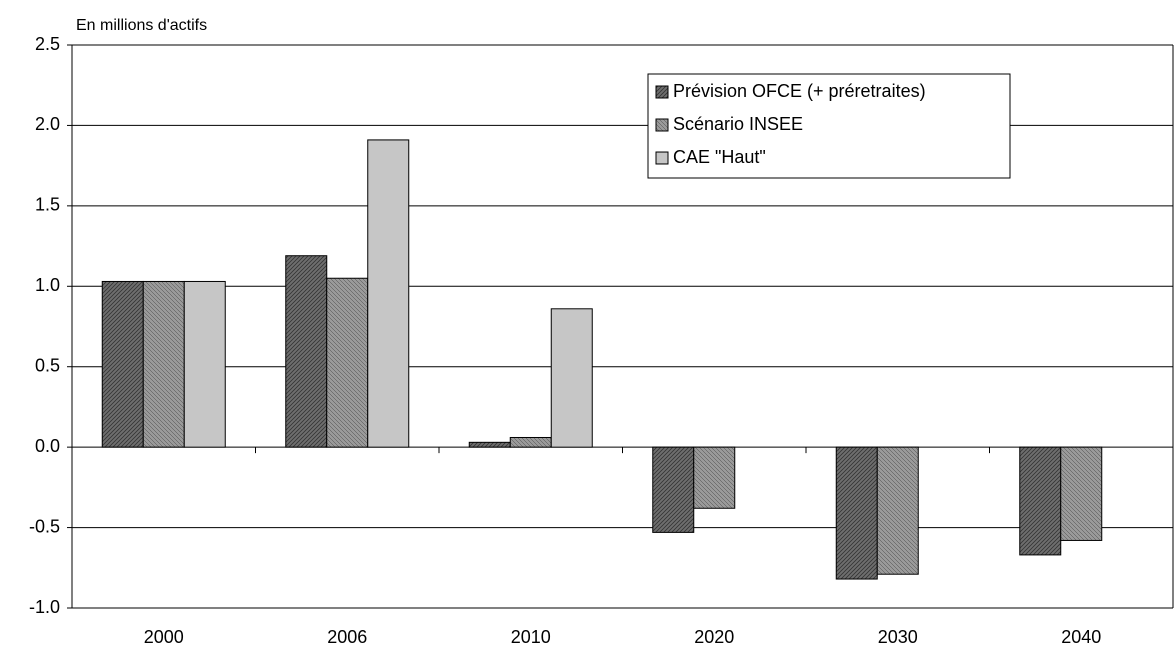 The height and width of the screenshot is (654, 1174). I want to click on legend-box, so click(829, 126).